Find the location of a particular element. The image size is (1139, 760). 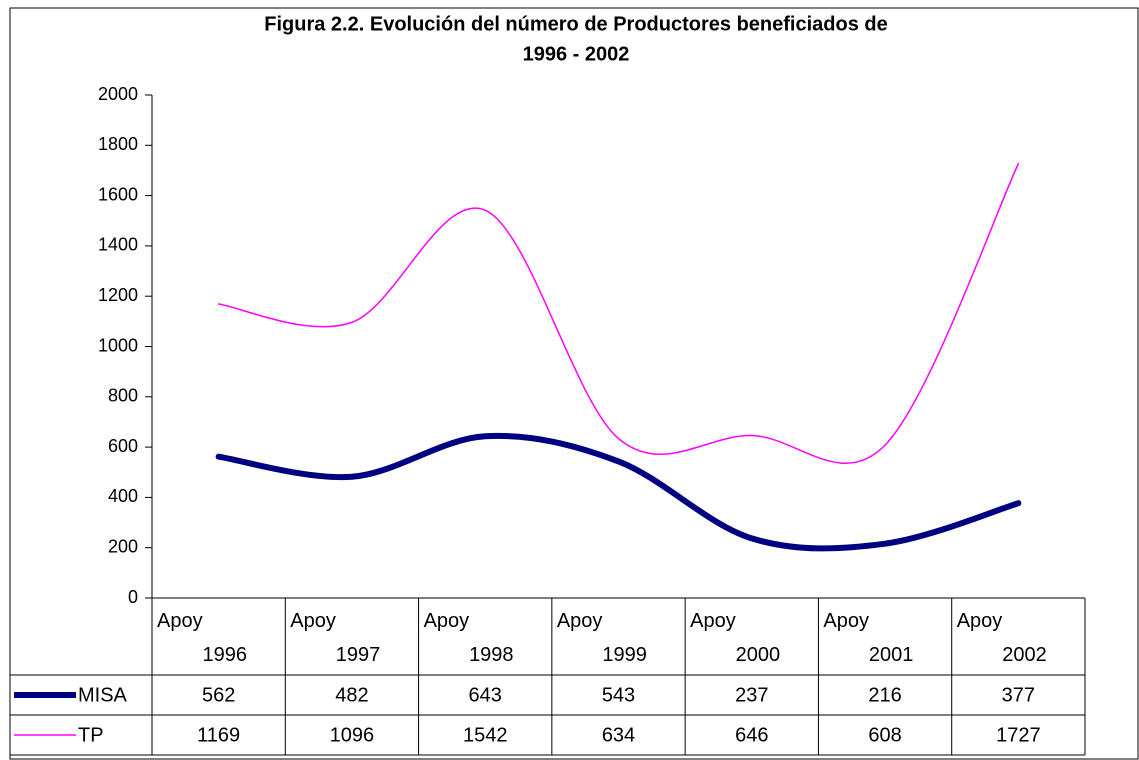

y-tick-label: 200 is located at coordinates (123, 546).